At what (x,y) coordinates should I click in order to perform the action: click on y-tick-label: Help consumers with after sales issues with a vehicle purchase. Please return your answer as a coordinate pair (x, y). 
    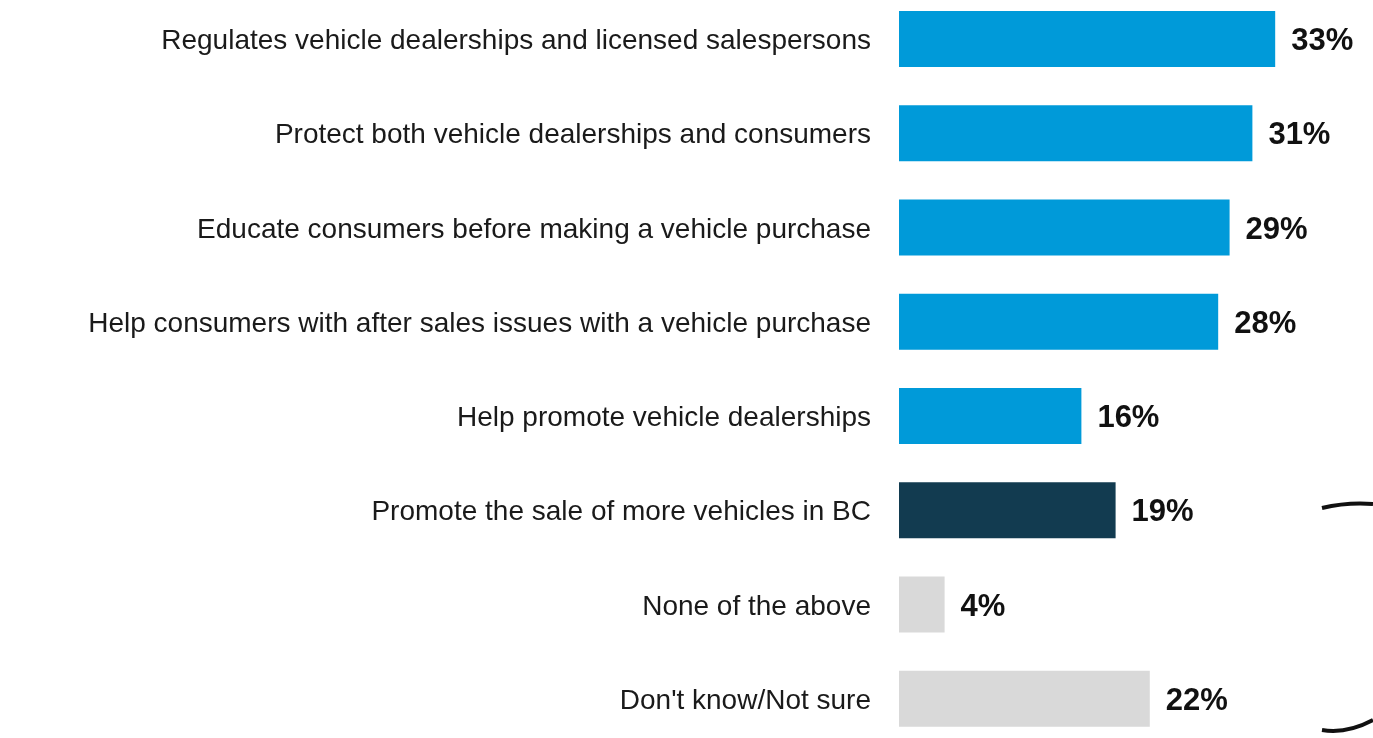
    Looking at the image, I should click on (479, 322).